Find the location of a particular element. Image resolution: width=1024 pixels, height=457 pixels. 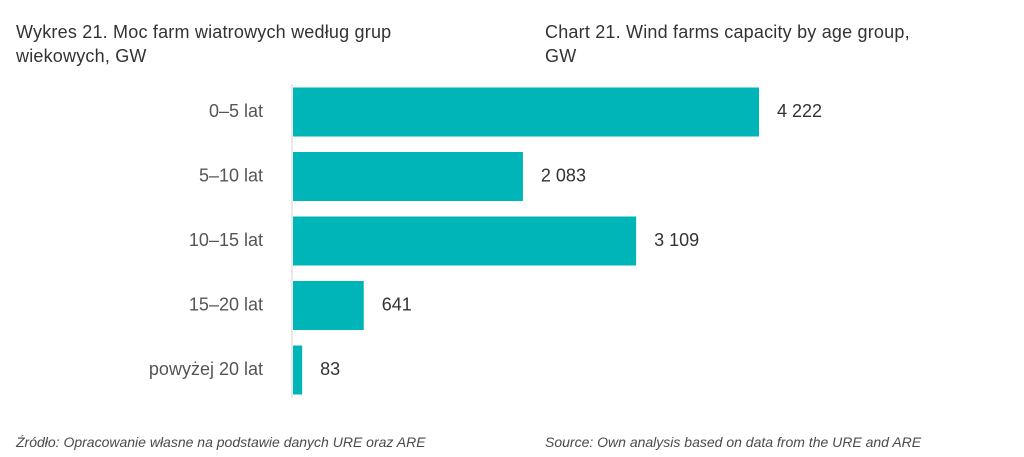

category-label-3: 15–20 lat is located at coordinates (226, 304).